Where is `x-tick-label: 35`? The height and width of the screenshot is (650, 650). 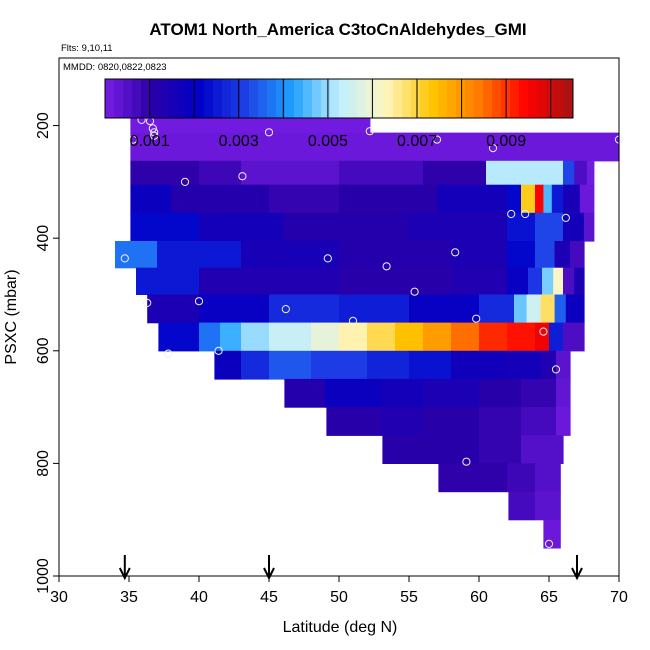
x-tick-label: 35 is located at coordinates (129, 597).